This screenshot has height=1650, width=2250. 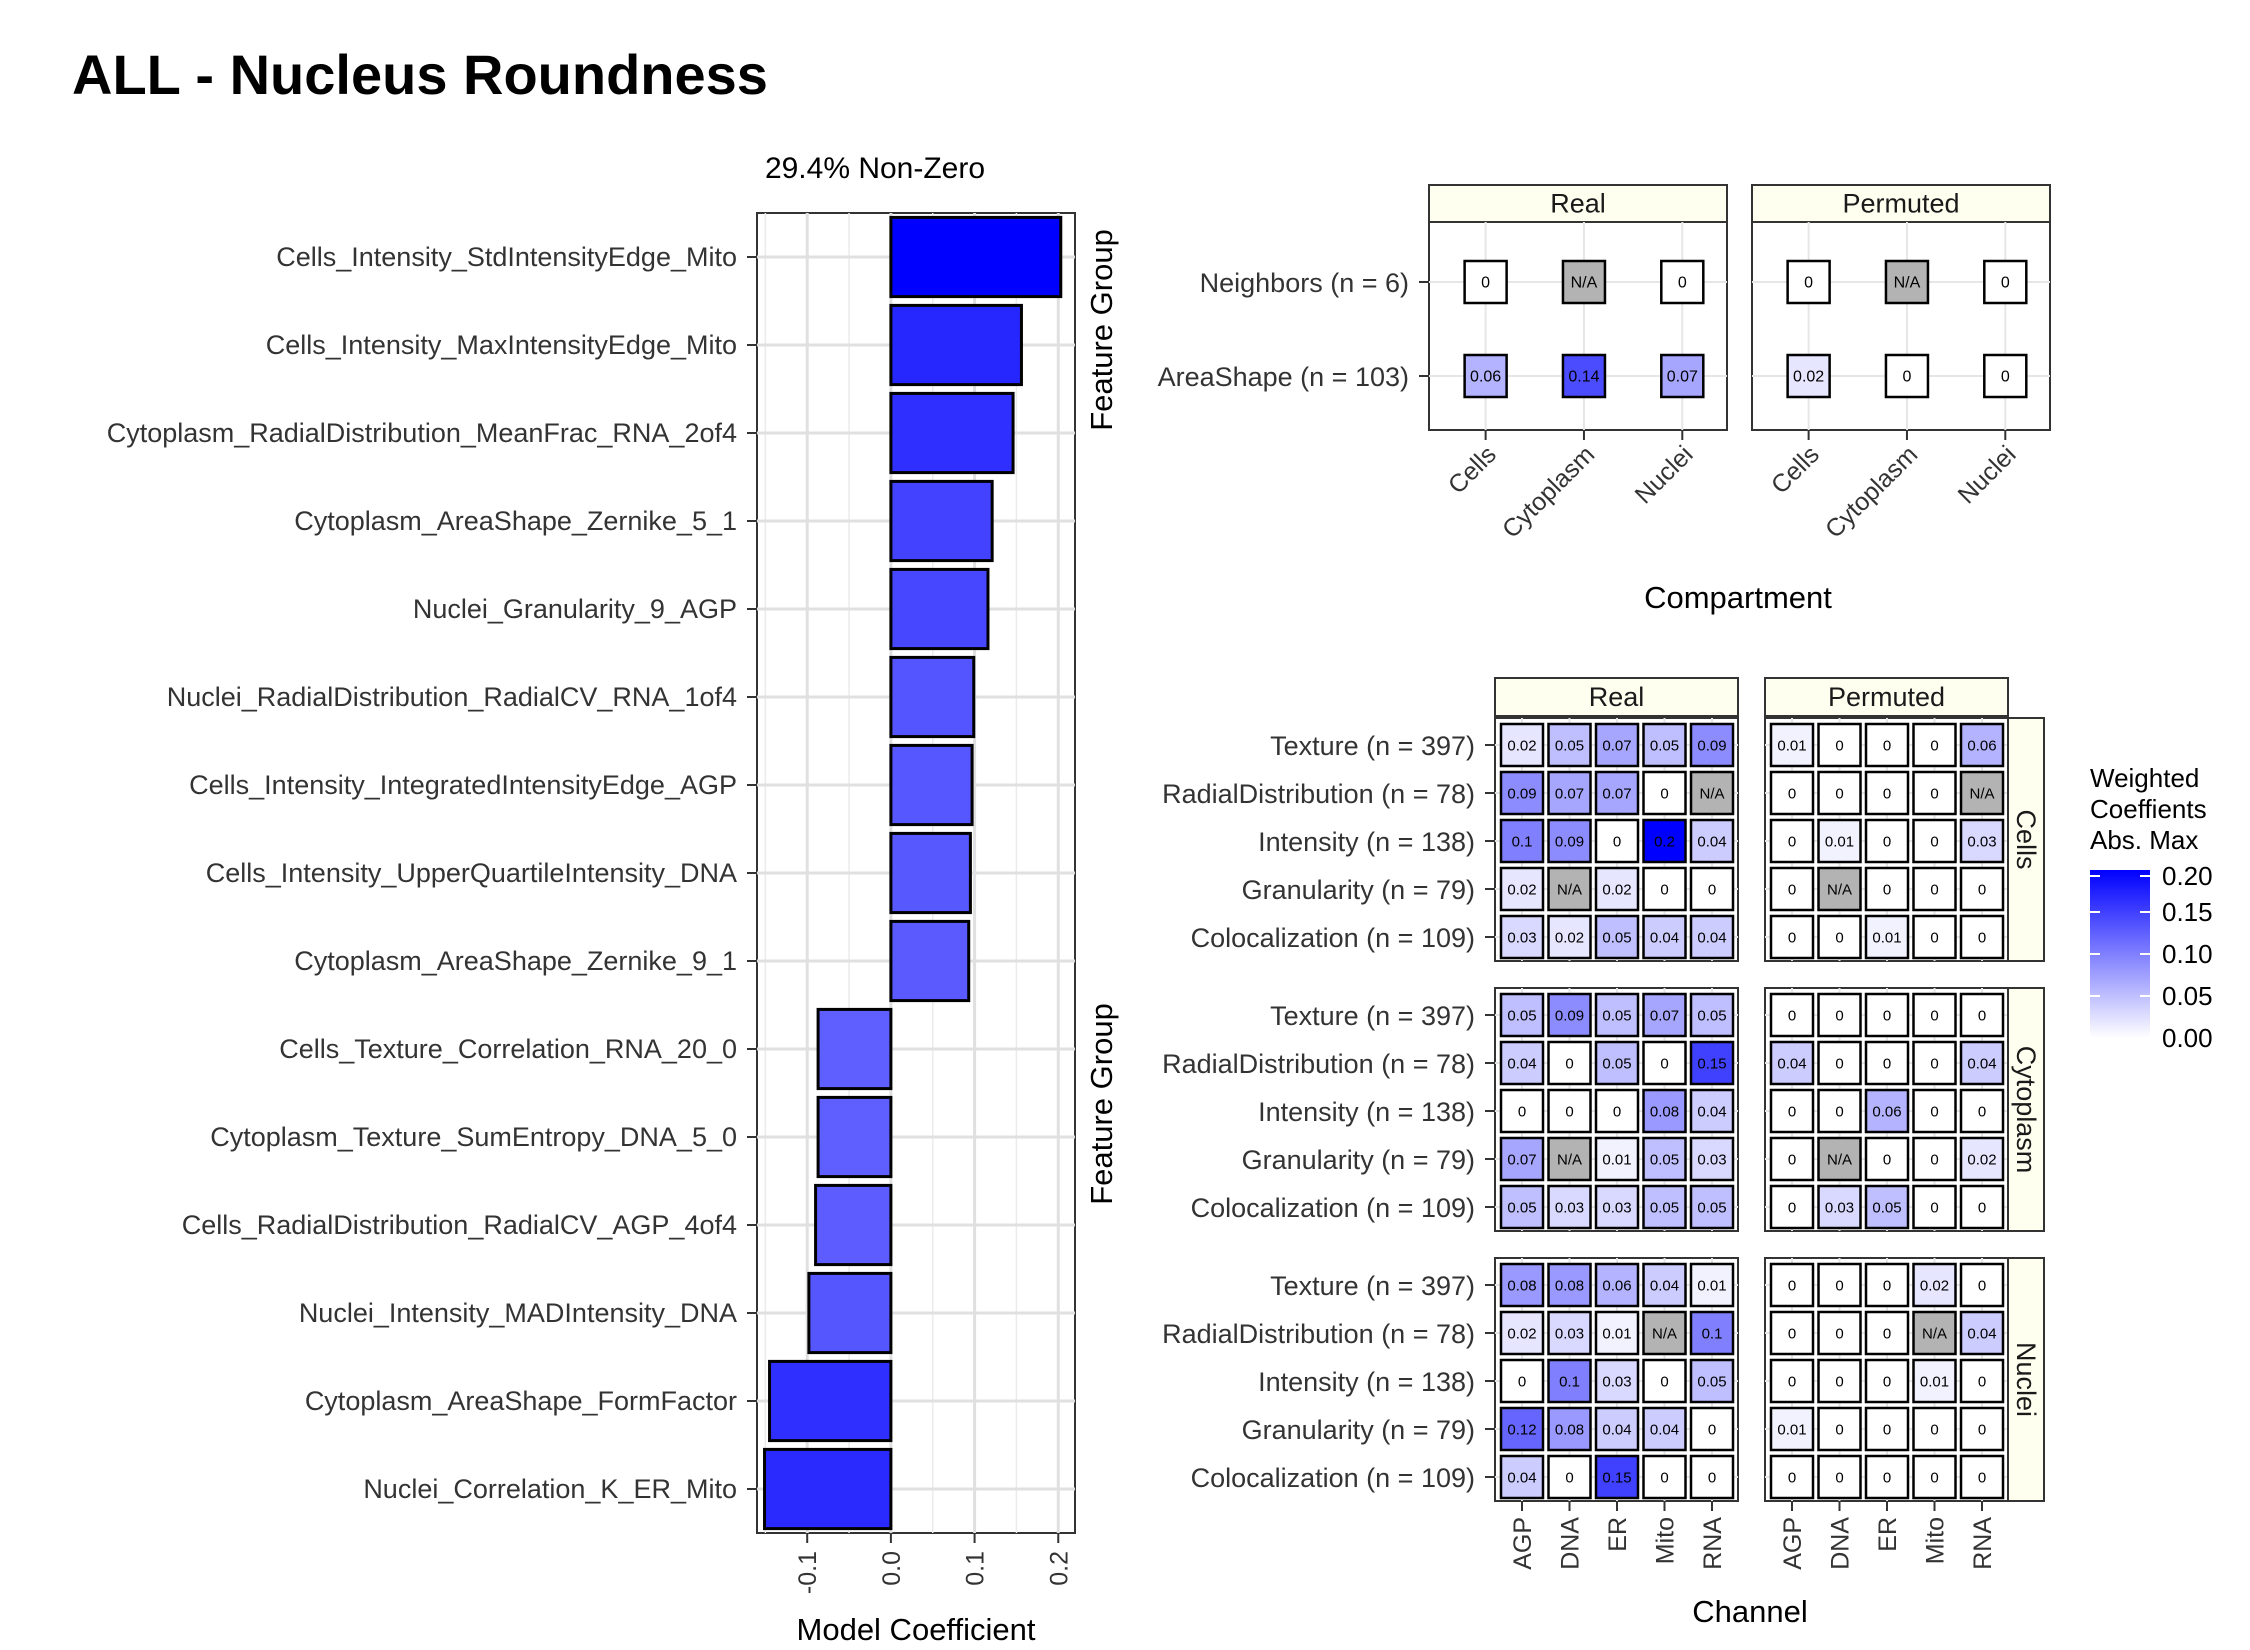 I want to click on x-tick-label: -0.1, so click(x=808, y=1572).